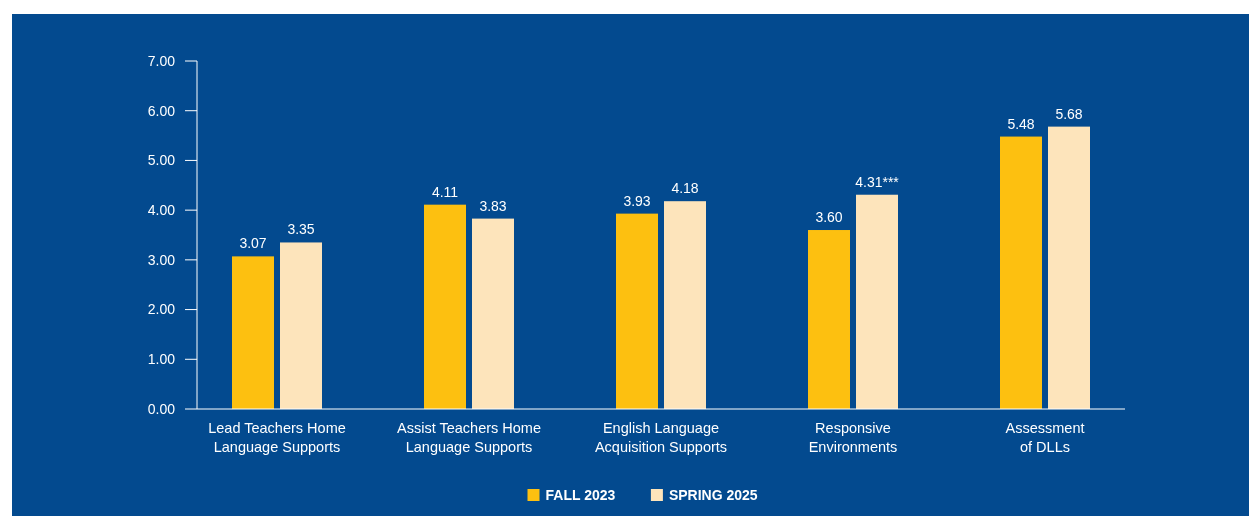 The width and height of the screenshot is (1249, 516). I want to click on x-tick-label: Assist Teachers Home Language Supports, so click(469, 437).